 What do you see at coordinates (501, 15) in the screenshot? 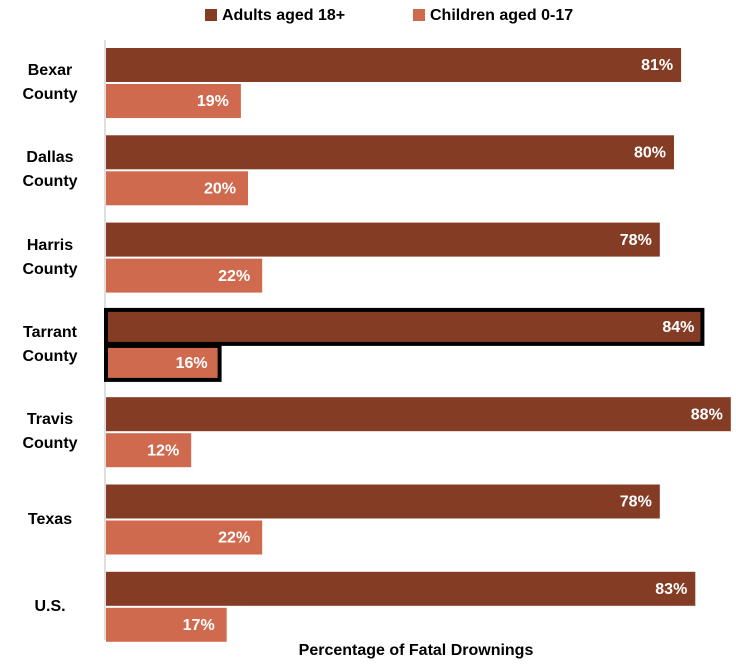
I see `legend-label: Children aged 0-17` at bounding box center [501, 15].